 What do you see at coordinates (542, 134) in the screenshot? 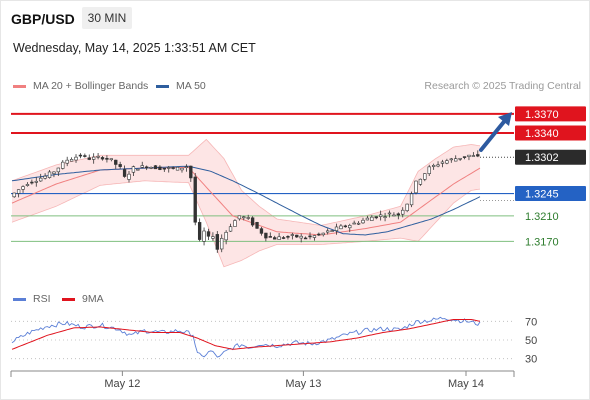
I see `level-label: 1.3340` at bounding box center [542, 134].